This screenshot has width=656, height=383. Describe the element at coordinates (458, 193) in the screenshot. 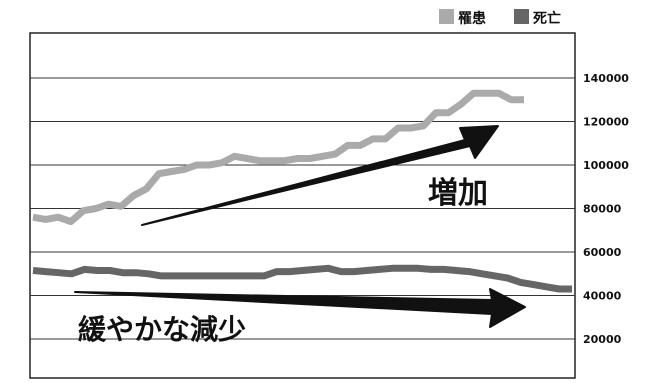

I see `increase-annotation: 増加` at that location.